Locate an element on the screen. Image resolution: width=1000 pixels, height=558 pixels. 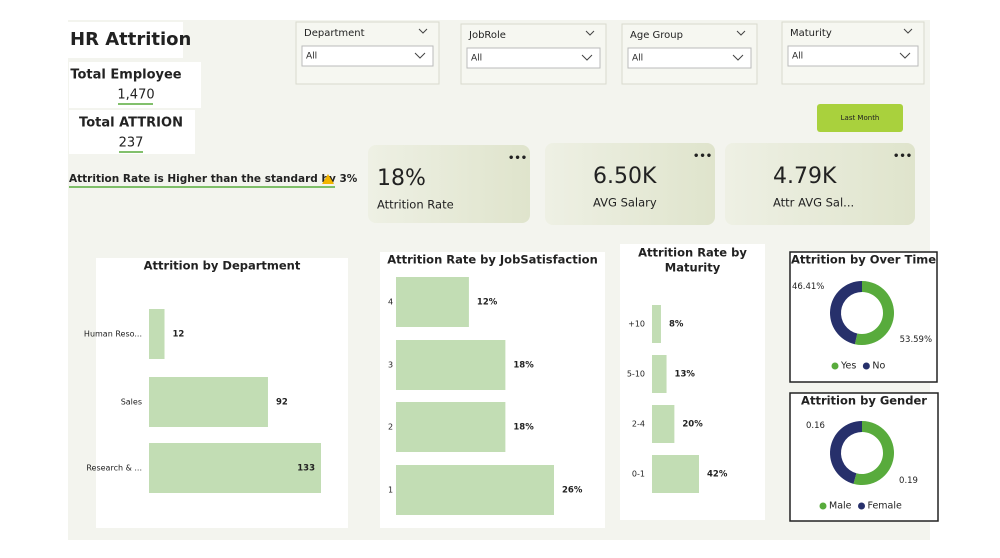
data-label: 42% is located at coordinates (717, 475).